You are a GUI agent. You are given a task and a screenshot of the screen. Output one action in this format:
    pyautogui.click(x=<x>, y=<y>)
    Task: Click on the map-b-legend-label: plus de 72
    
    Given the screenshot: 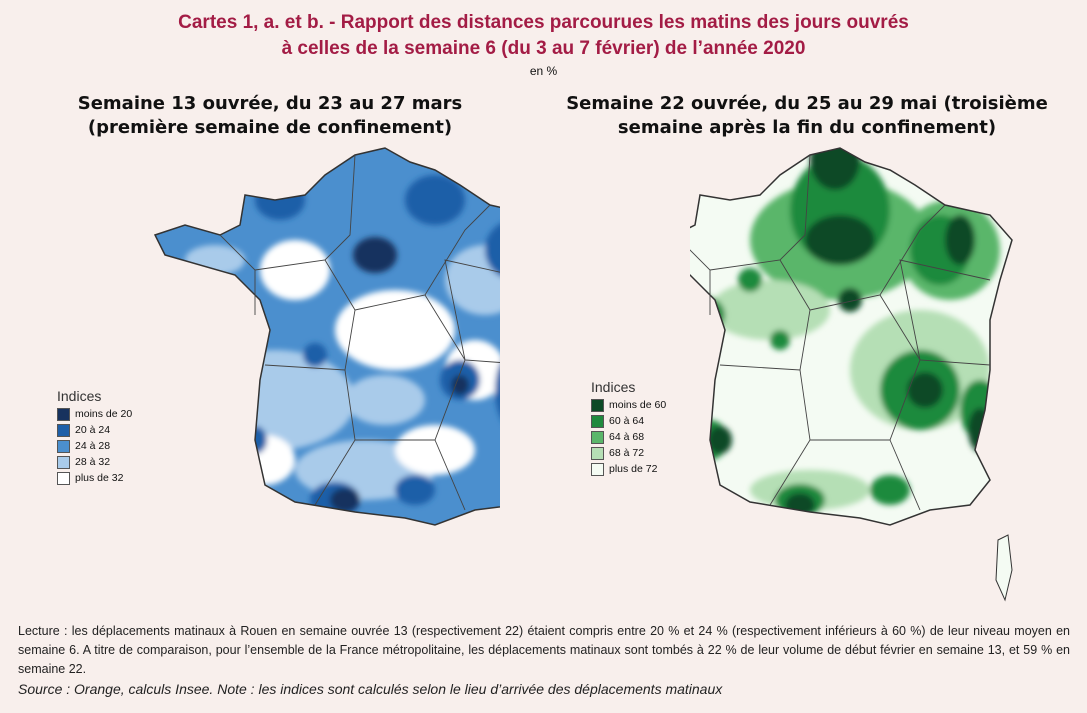 What is the action you would take?
    pyautogui.click(x=633, y=469)
    